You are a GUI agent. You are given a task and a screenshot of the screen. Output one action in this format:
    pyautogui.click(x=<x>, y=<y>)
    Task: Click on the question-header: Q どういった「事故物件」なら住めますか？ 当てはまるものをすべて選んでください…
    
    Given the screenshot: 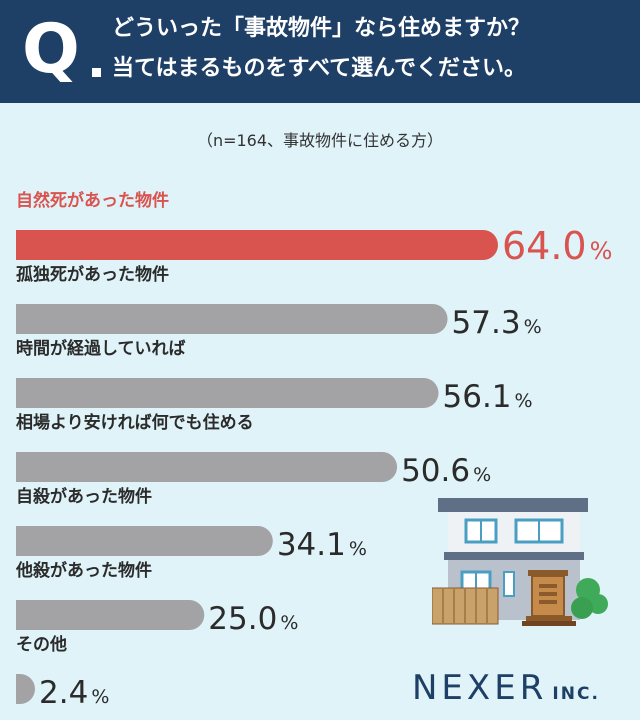 What is the action you would take?
    pyautogui.click(x=320, y=51)
    